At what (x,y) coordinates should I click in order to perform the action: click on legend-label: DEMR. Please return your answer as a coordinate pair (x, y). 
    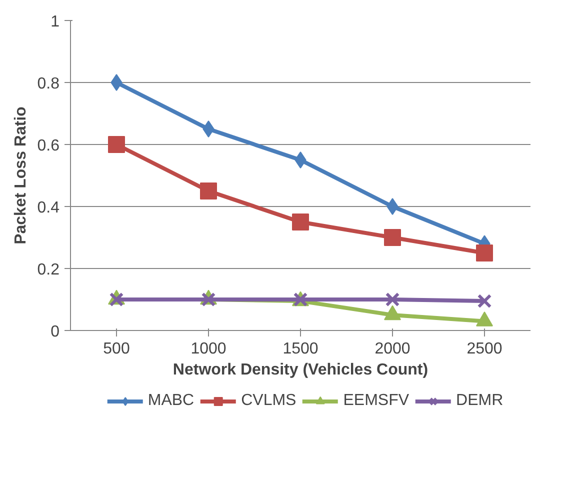
    Looking at the image, I should click on (480, 401).